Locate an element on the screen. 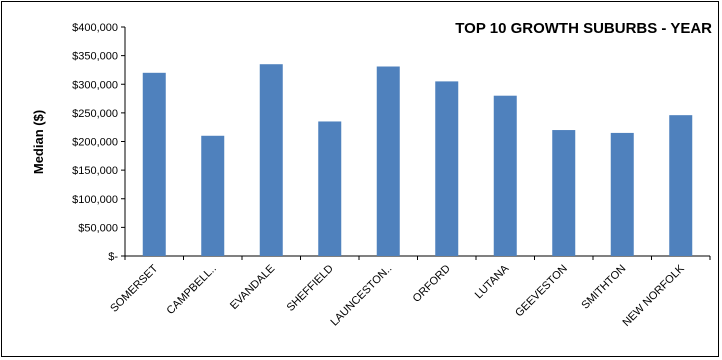  y-axis-label: Median ($) is located at coordinates (38, 142).